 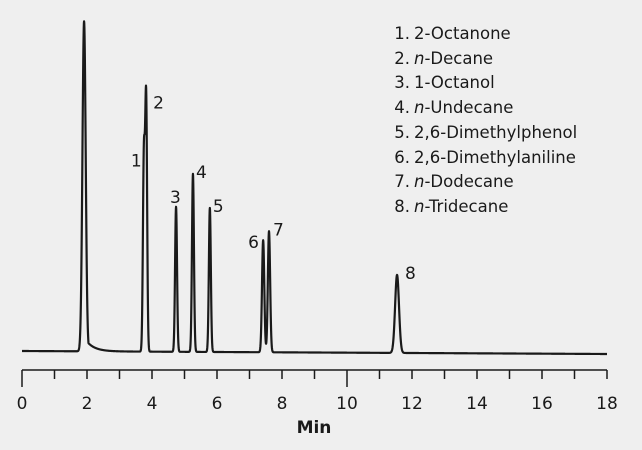 I want to click on legend-item: 3. 1-Octanol, so click(x=480, y=83).